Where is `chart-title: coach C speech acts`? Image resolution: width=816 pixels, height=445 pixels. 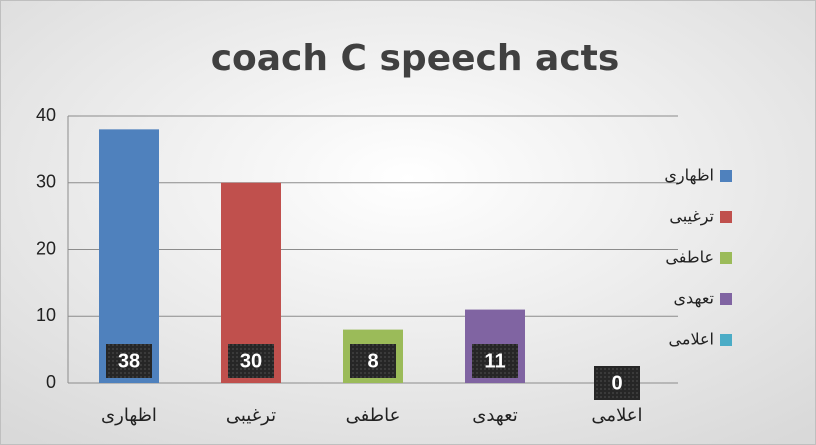 chart-title: coach C speech acts is located at coordinates (415, 58).